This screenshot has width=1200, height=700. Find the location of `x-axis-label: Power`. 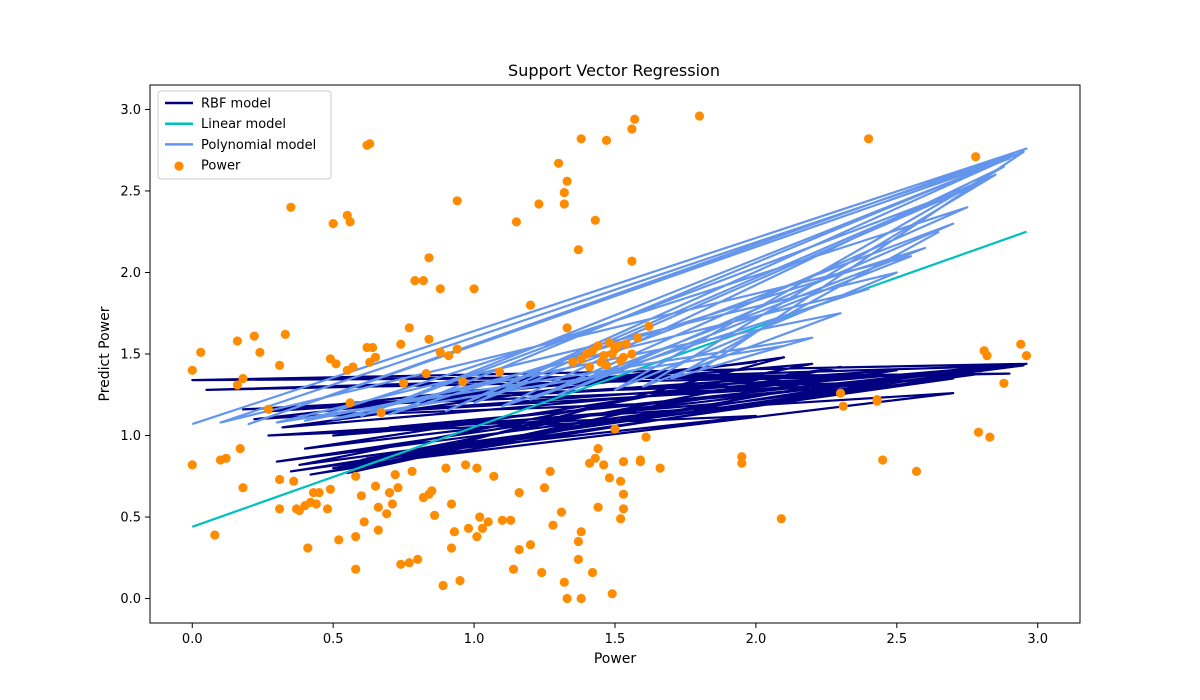

x-axis-label: Power is located at coordinates (615, 659).